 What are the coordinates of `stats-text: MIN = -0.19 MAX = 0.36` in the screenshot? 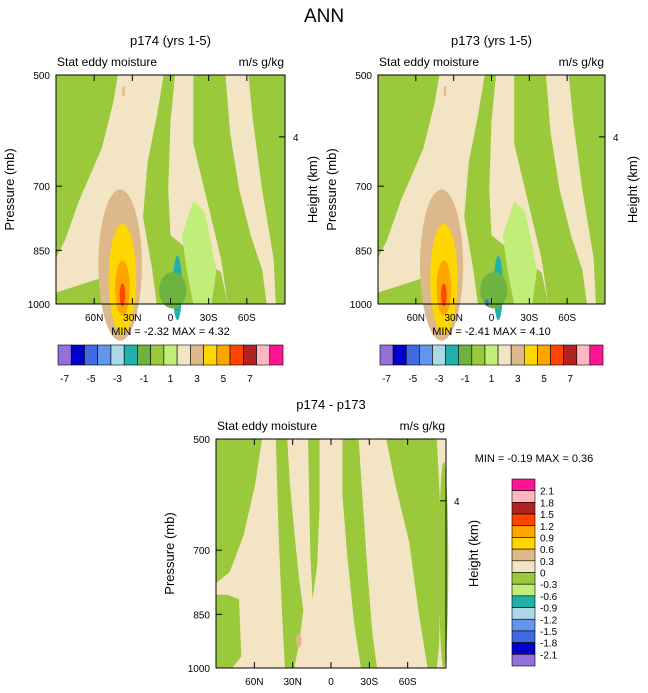 It's located at (534, 459).